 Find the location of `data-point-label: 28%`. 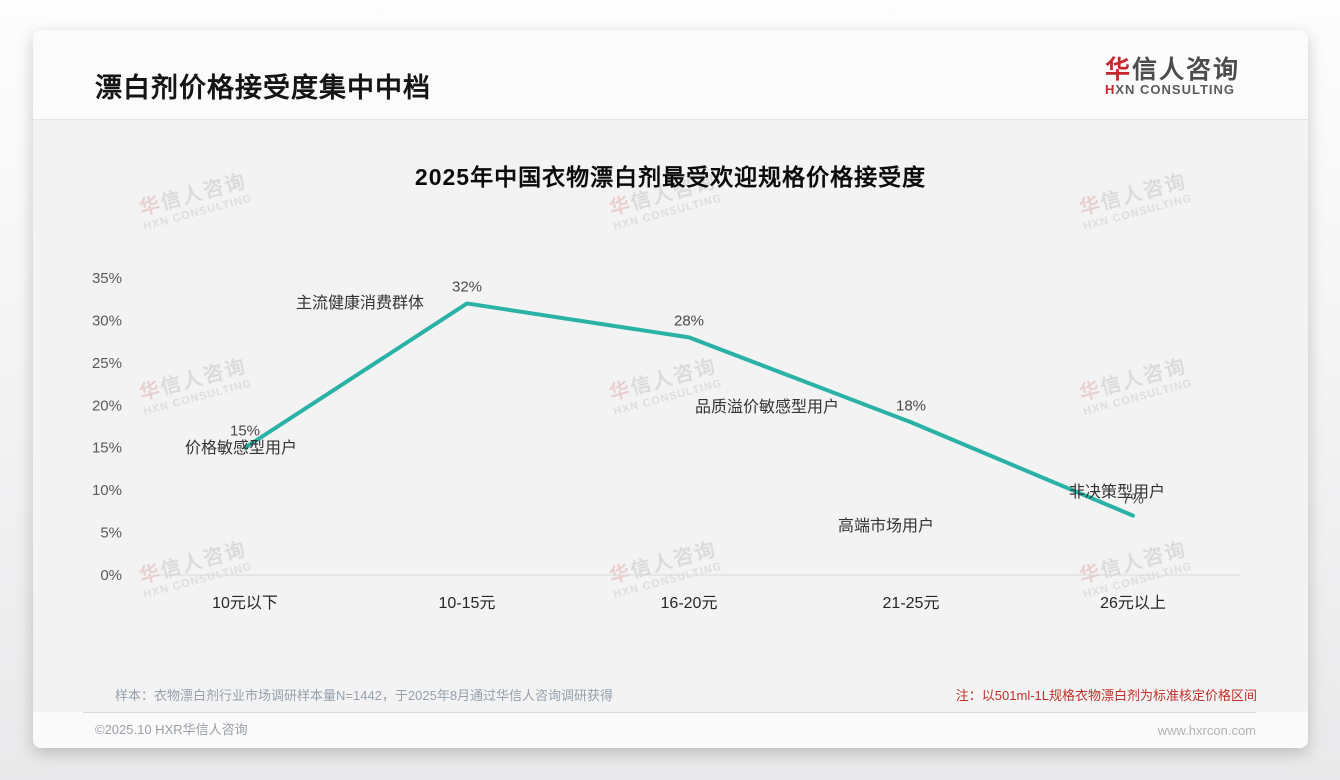

data-point-label: 28% is located at coordinates (689, 320).